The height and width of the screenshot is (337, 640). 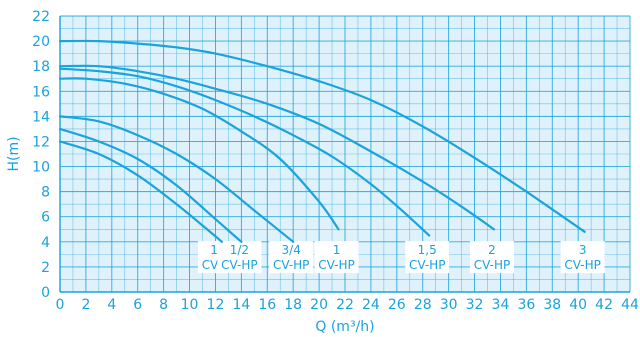 I want to click on curve-label-size: 2, so click(x=492, y=250).